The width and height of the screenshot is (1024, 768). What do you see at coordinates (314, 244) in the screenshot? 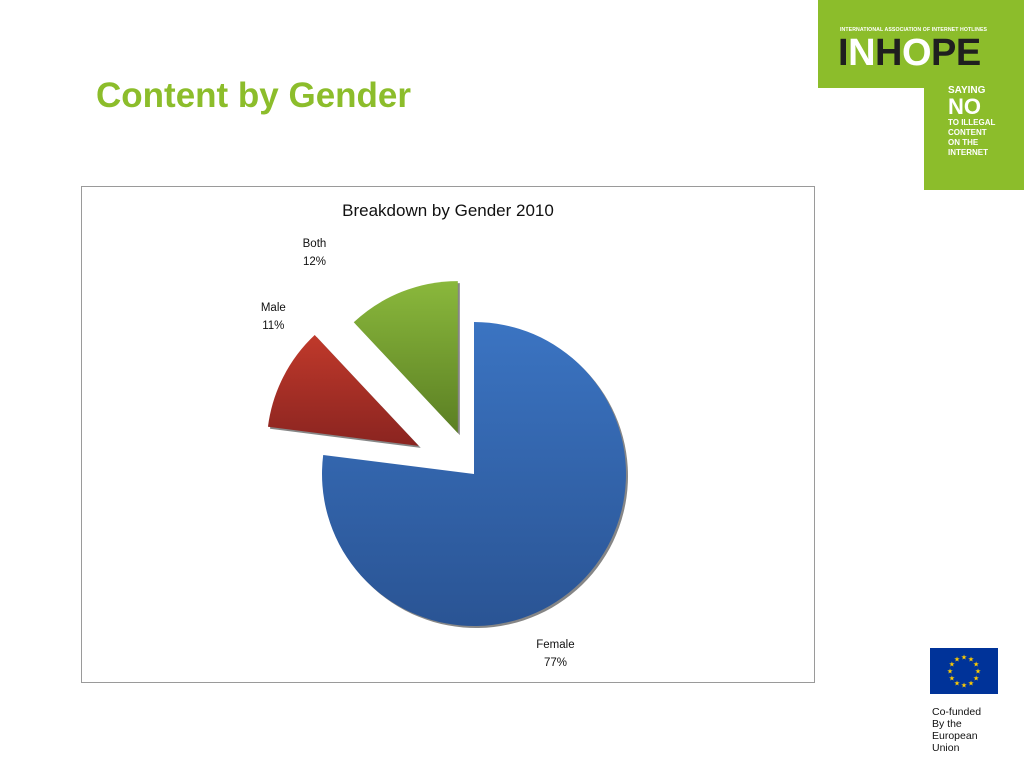
I see `data-label-name: Both` at bounding box center [314, 244].